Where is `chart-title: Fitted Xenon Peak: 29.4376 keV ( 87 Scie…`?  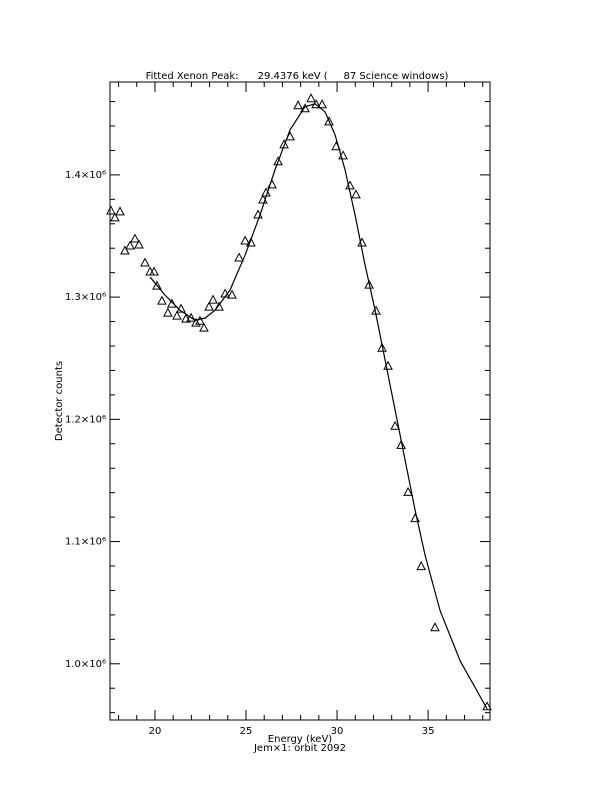
chart-title: Fitted Xenon Peak: 29.4376 keV ( 87 Scie… is located at coordinates (297, 76).